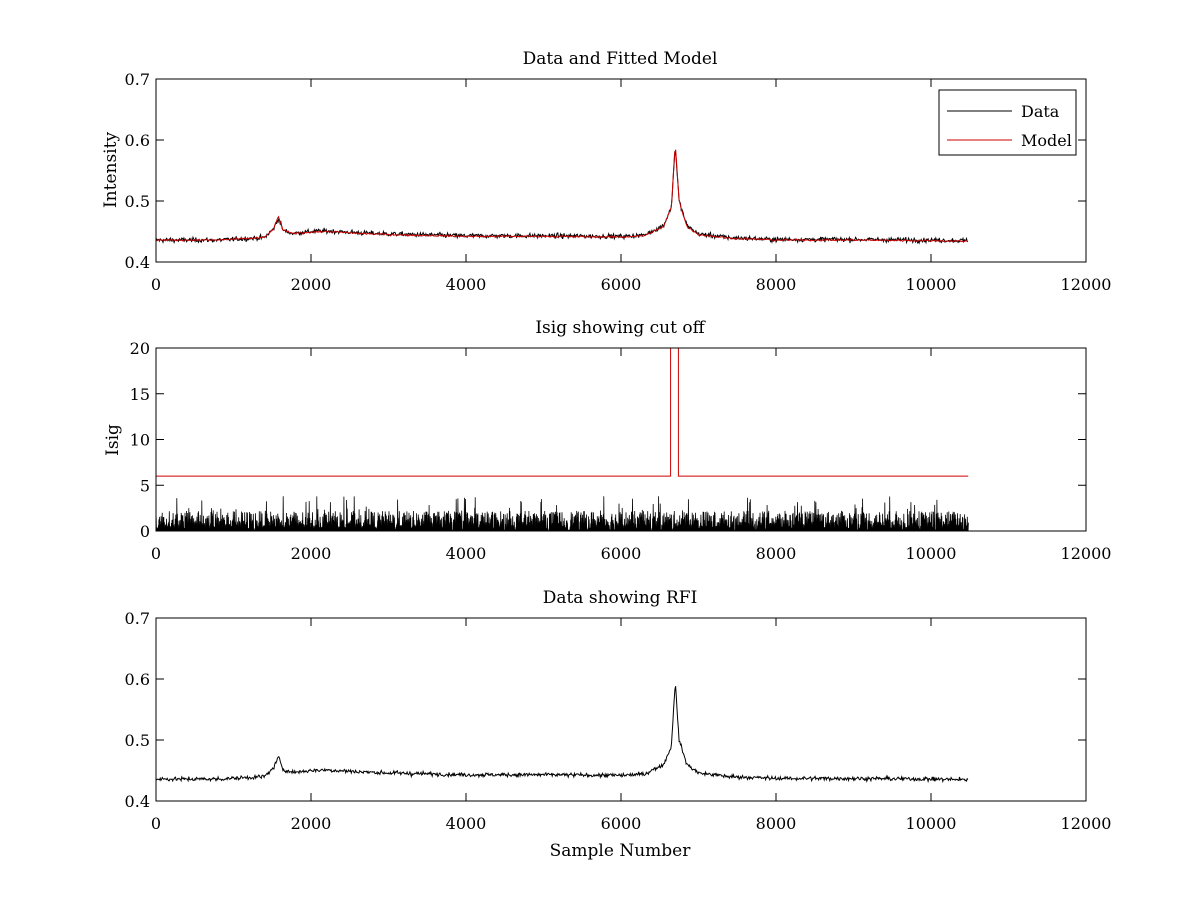 The image size is (1200, 900). Describe the element at coordinates (1040, 111) in the screenshot. I see `legend-data-label: Data` at that location.